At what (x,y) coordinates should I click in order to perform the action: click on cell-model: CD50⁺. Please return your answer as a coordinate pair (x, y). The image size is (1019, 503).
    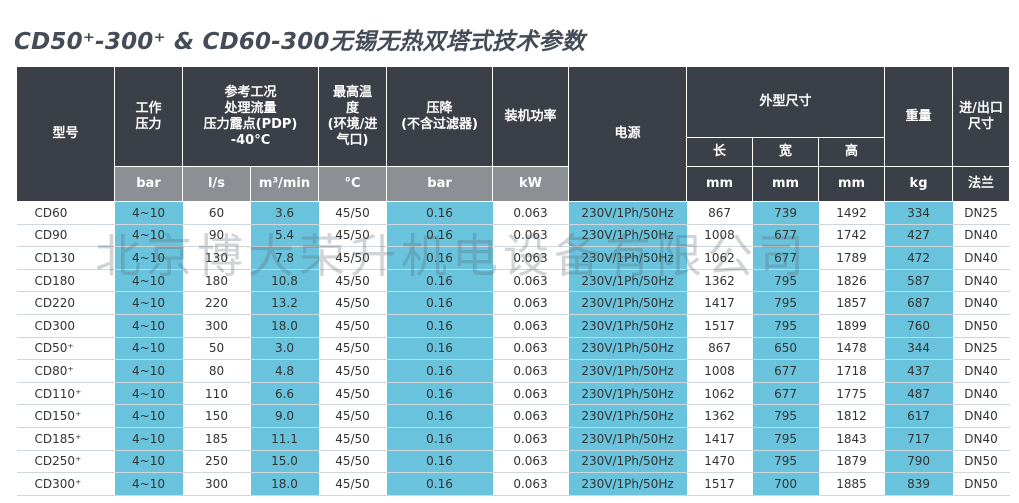
    Looking at the image, I should click on (65, 348).